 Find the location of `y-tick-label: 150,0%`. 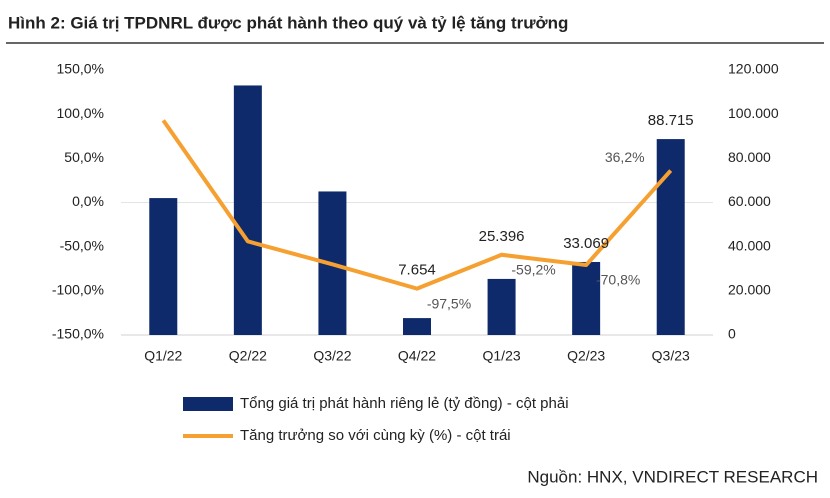

y-tick-label: 150,0% is located at coordinates (80, 69).